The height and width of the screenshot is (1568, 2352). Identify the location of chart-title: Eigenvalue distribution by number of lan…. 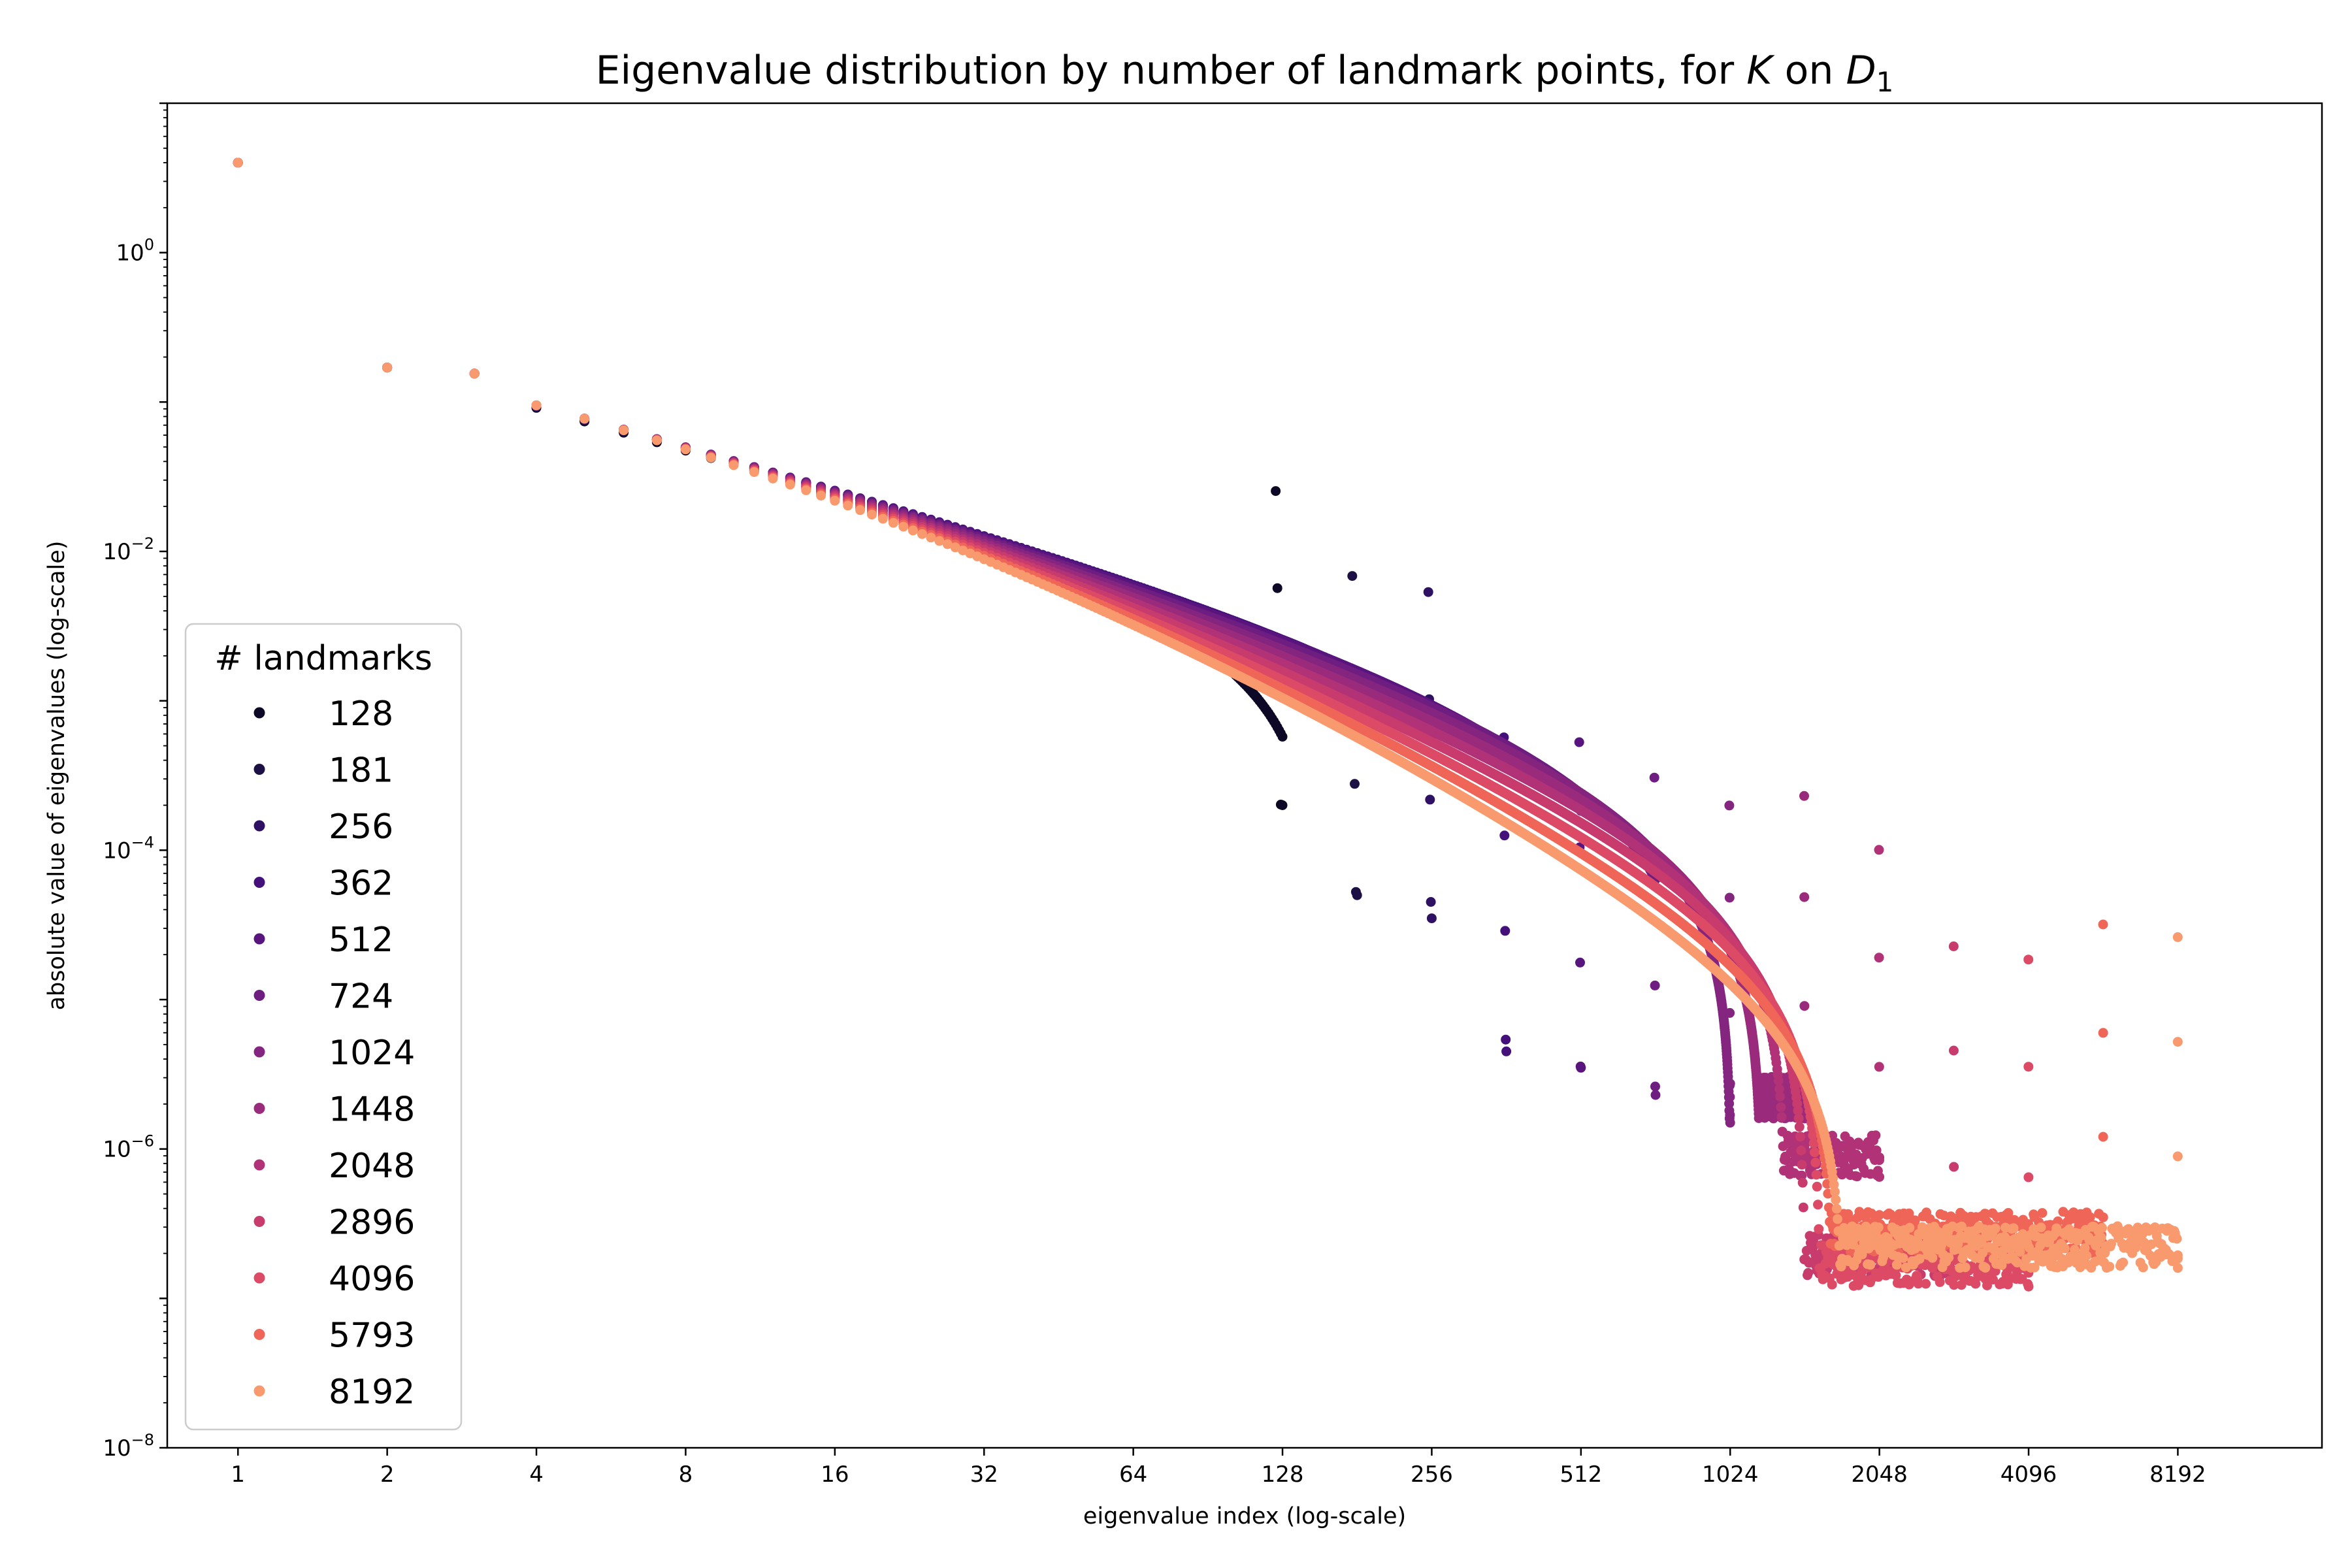
(1245, 73).